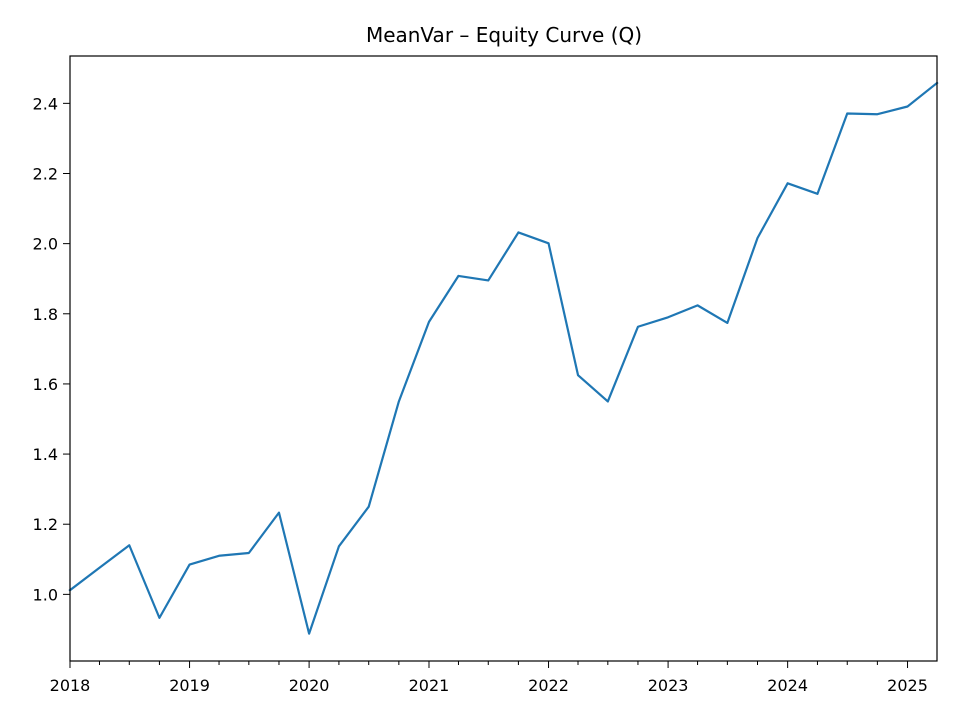  I want to click on y-tick-label: 1.0, so click(45, 594).